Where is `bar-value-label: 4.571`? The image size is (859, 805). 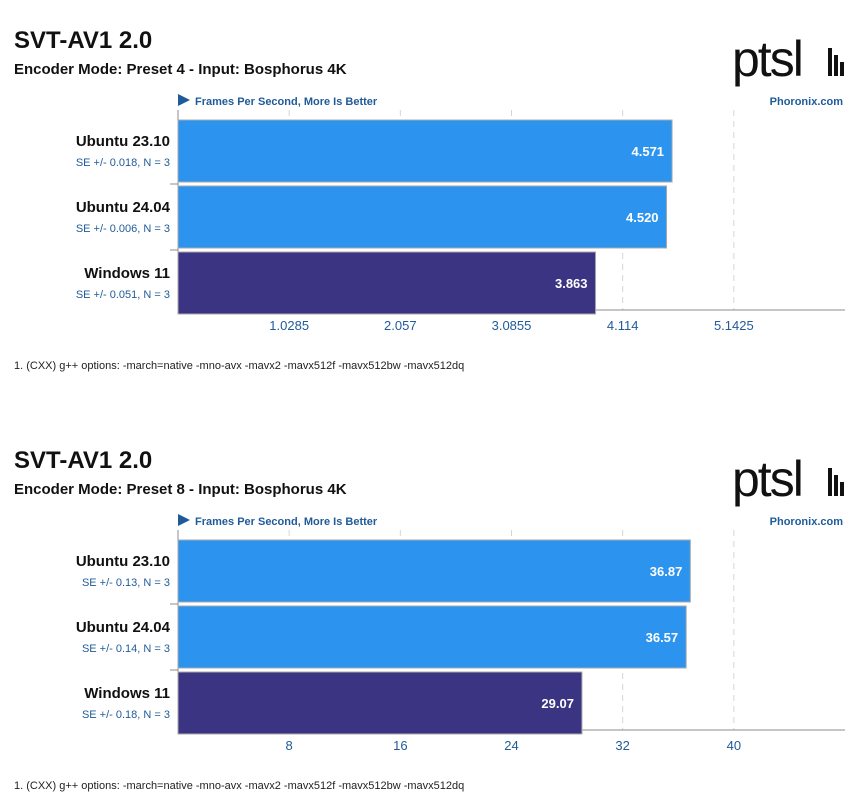 bar-value-label: 4.571 is located at coordinates (648, 151).